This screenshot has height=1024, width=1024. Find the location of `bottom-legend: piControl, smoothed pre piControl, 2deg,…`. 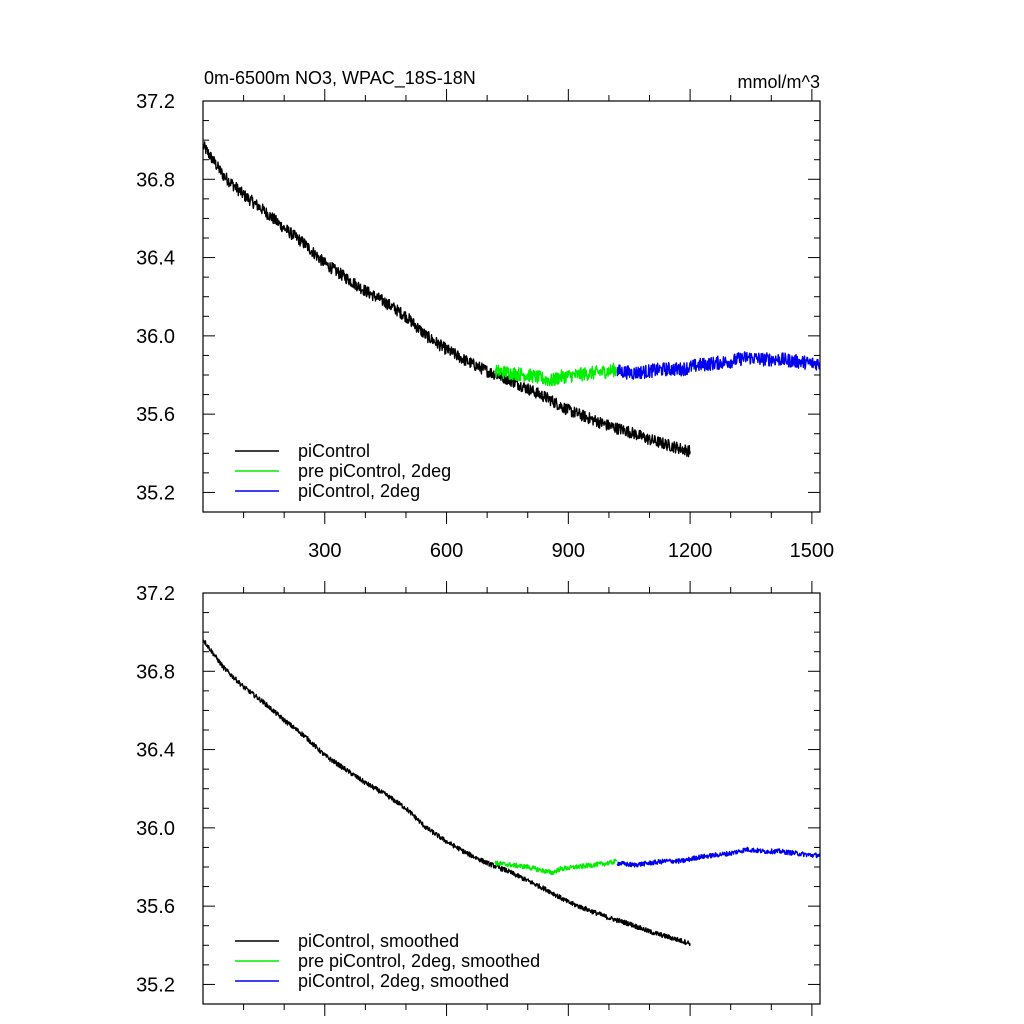

bottom-legend: piControl, smoothed pre piControl, 2deg,… is located at coordinates (387, 961).